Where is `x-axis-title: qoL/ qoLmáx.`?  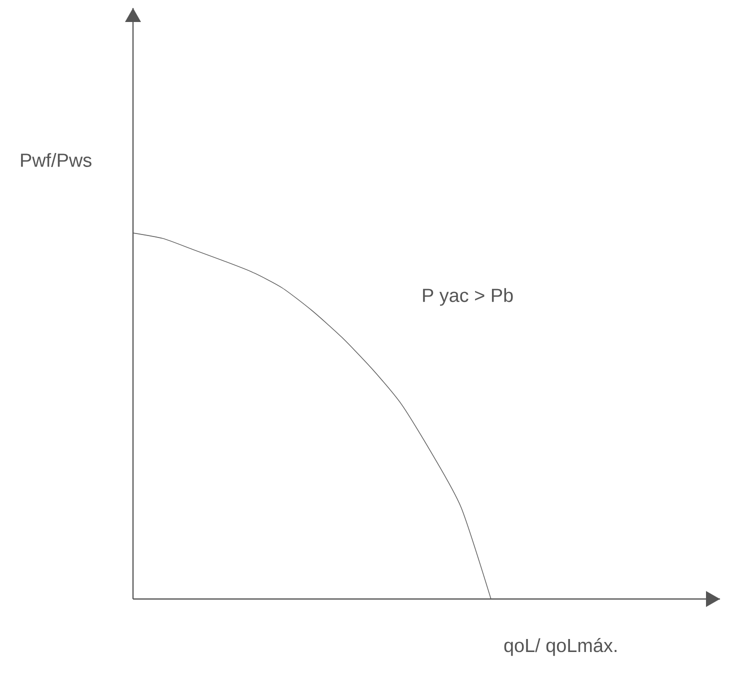 x-axis-title: qoL/ qoLmáx. is located at coordinates (560, 647).